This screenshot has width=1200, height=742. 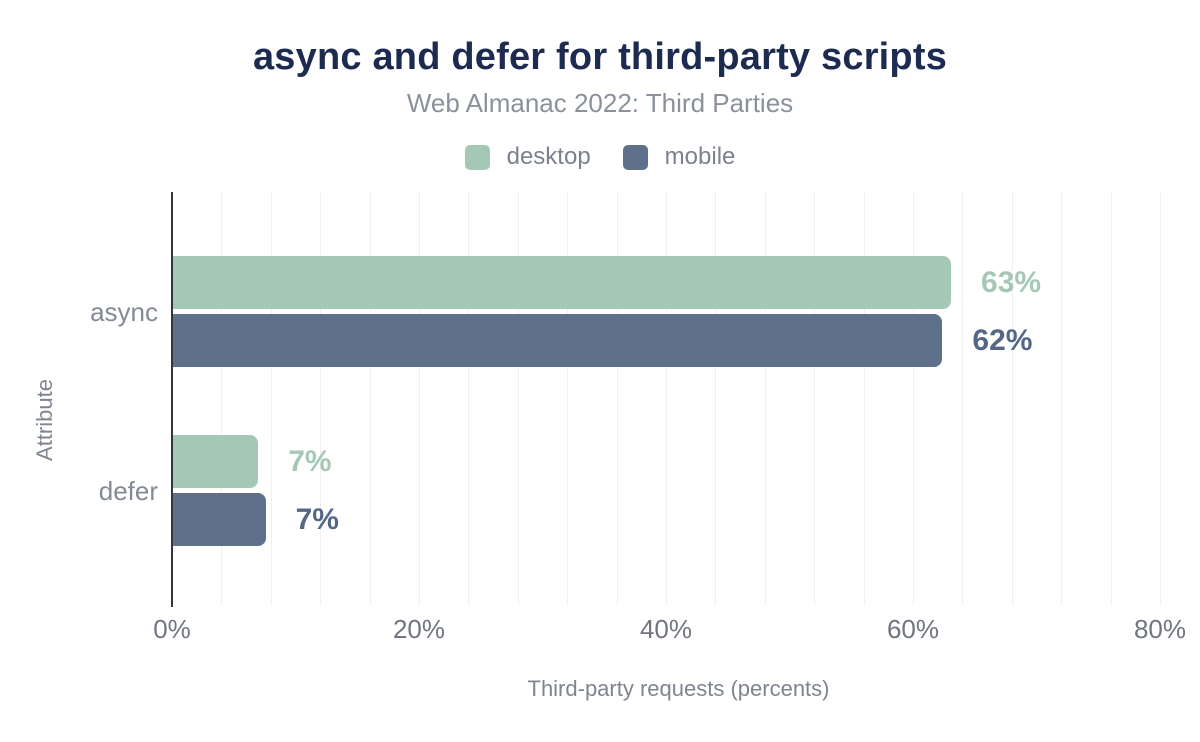 What do you see at coordinates (317, 519) in the screenshot?
I see `bar-value-label-mobile-defer: 7%` at bounding box center [317, 519].